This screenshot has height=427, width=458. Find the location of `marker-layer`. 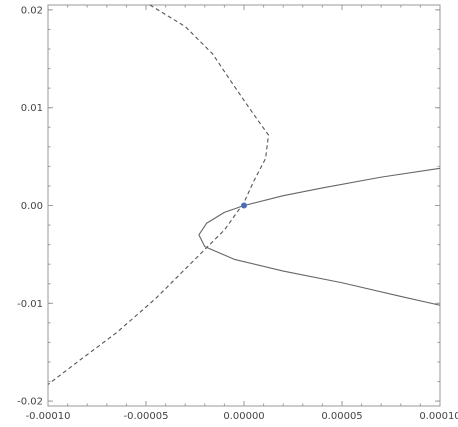

marker-layer is located at coordinates (244, 205).